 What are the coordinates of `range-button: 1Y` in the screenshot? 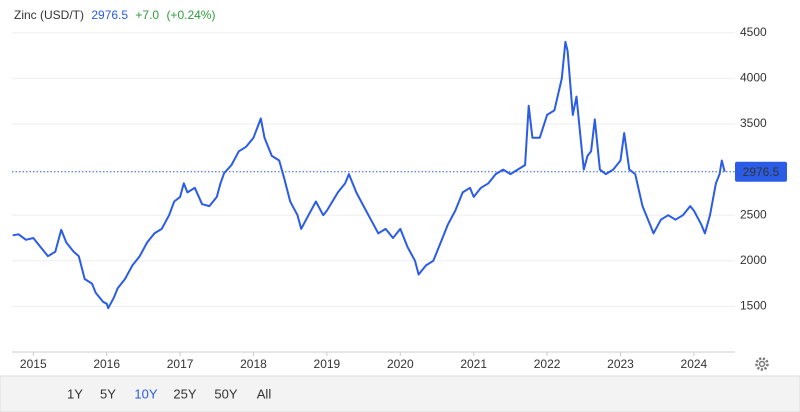 It's located at (75, 393).